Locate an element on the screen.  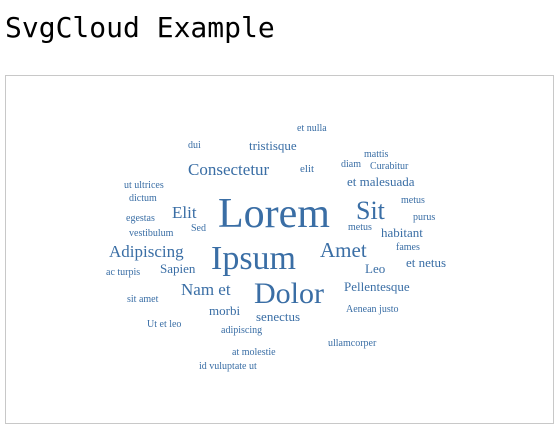
cloud-word-id-vuluptate-ut: id vuluptate ut is located at coordinates (228, 366).